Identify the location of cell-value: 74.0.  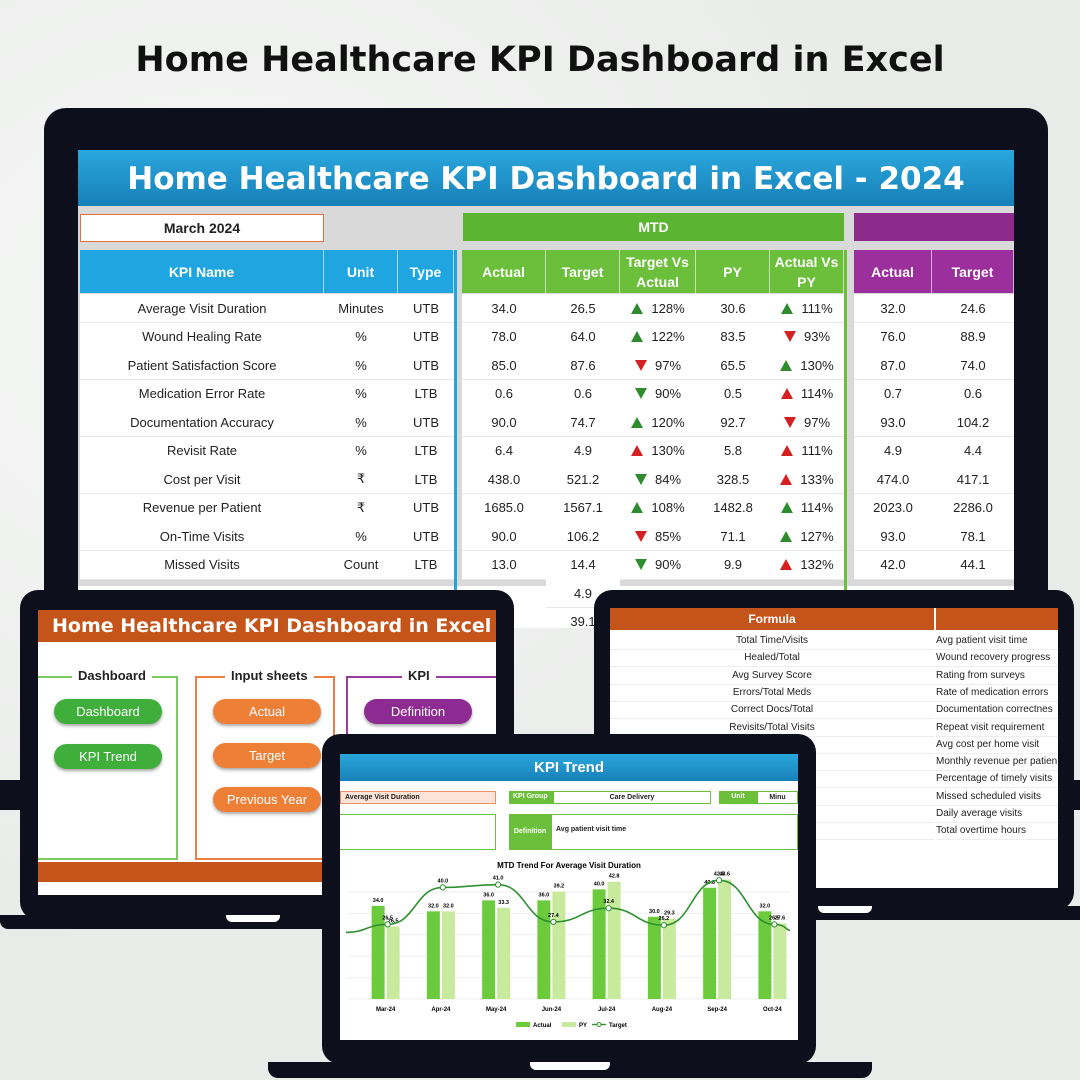
(973, 365).